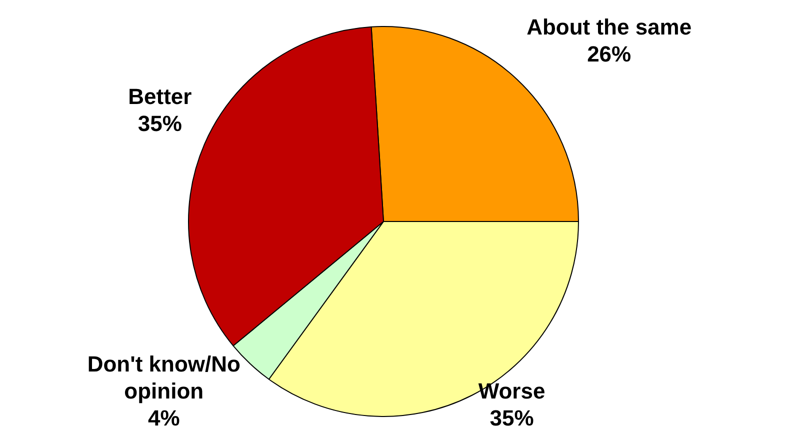 The width and height of the screenshot is (787, 443). I want to click on data-label: 26%, so click(609, 54).